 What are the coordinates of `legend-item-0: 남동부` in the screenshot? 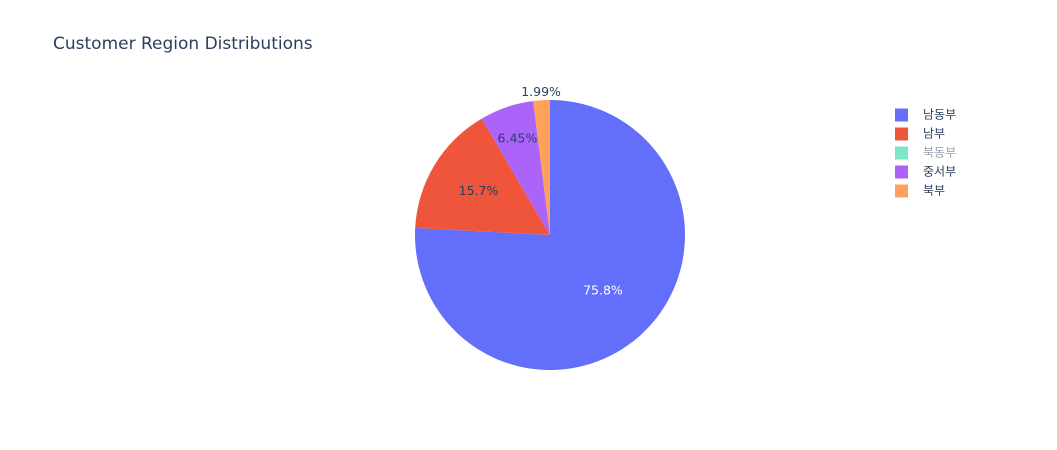 It's located at (925, 115).